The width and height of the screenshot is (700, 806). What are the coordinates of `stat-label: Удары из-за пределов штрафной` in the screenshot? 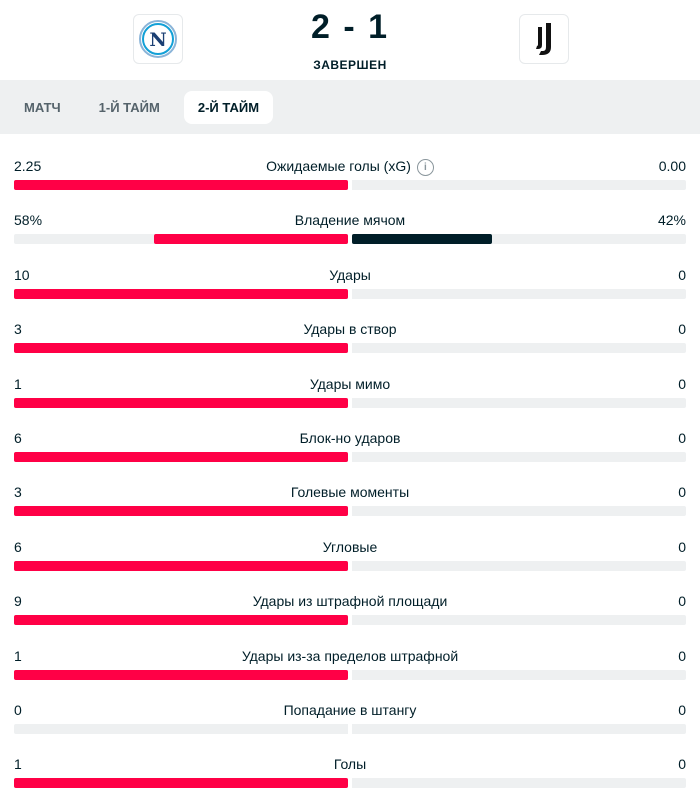 It's located at (350, 656).